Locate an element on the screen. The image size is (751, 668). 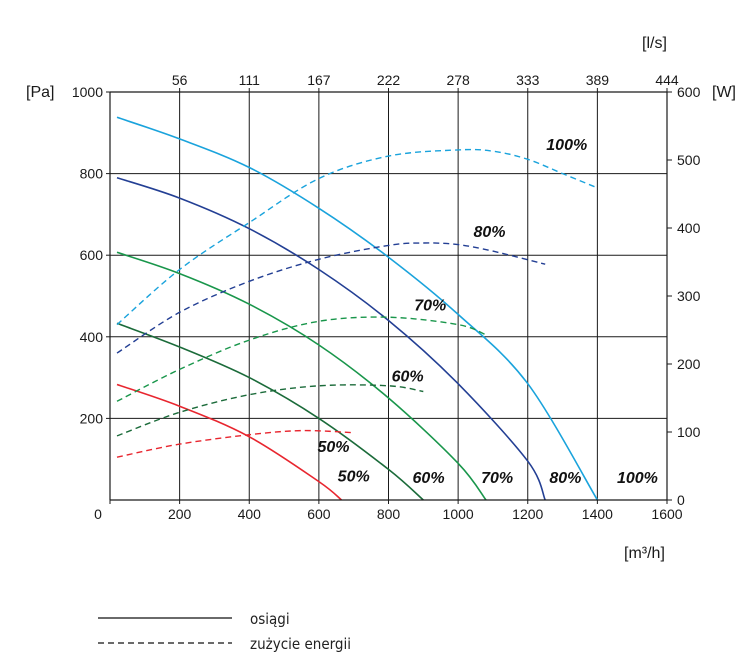
power-label-60: 60% is located at coordinates (408, 377).